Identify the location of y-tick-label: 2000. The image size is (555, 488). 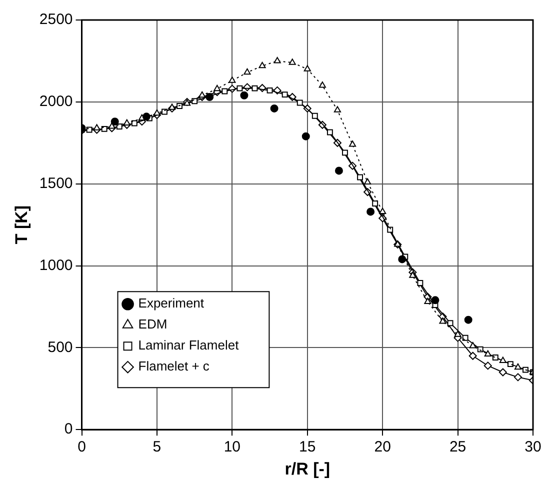
(56, 101).